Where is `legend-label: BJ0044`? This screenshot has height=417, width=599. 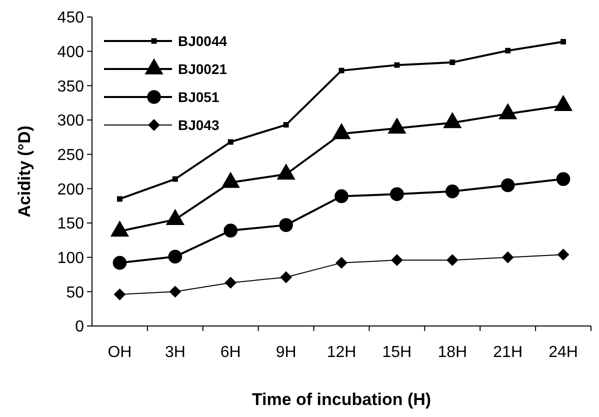
legend-label: BJ0044 is located at coordinates (203, 40).